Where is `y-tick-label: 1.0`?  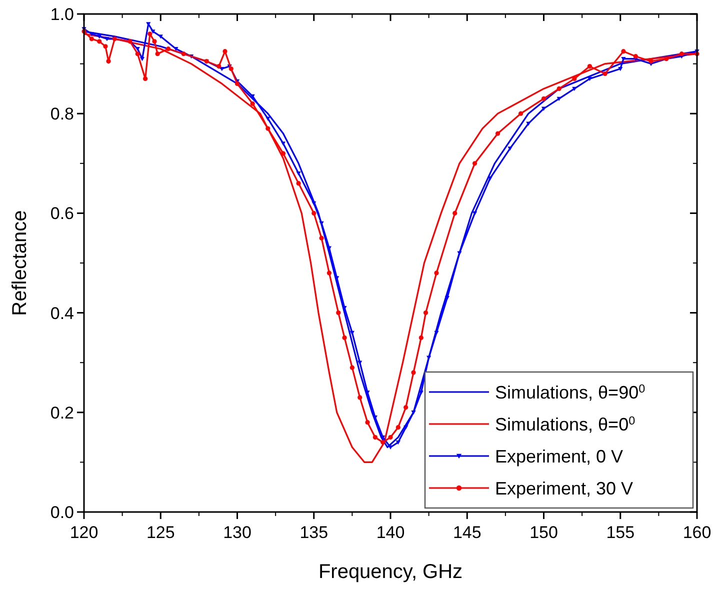 y-tick-label: 1.0 is located at coordinates (62, 14).